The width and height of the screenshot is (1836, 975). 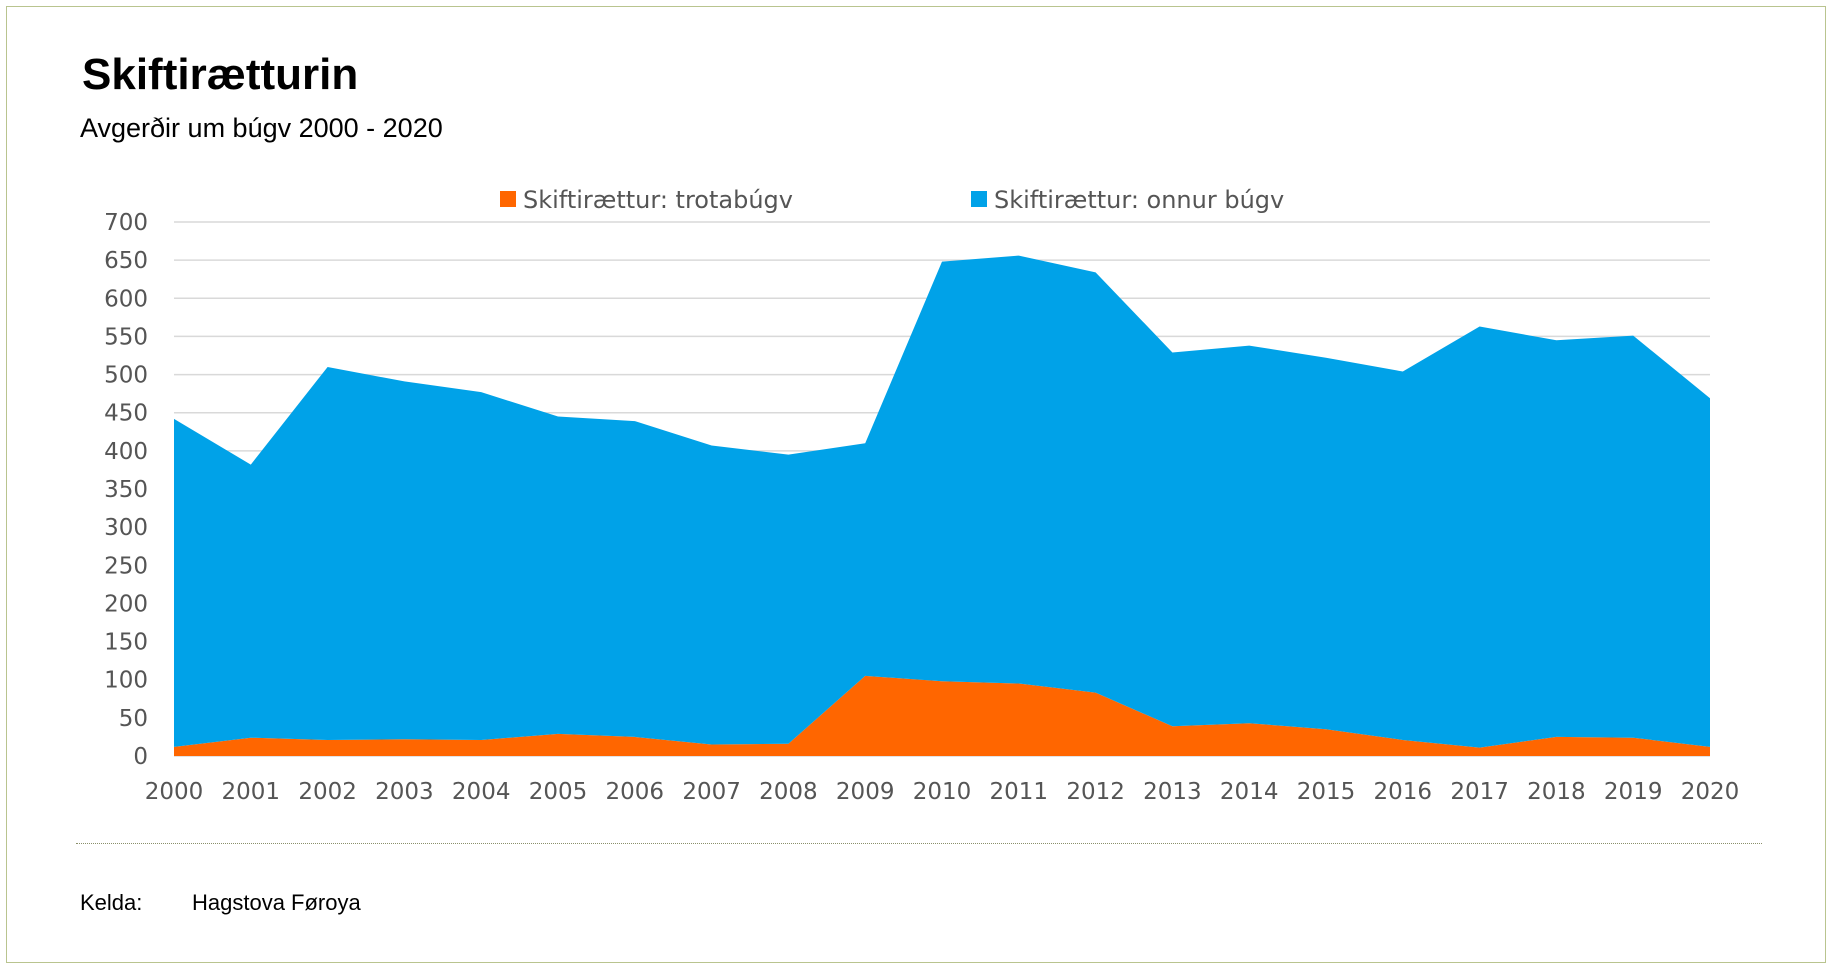 I want to click on y-tick-label: 250, so click(x=126, y=566).